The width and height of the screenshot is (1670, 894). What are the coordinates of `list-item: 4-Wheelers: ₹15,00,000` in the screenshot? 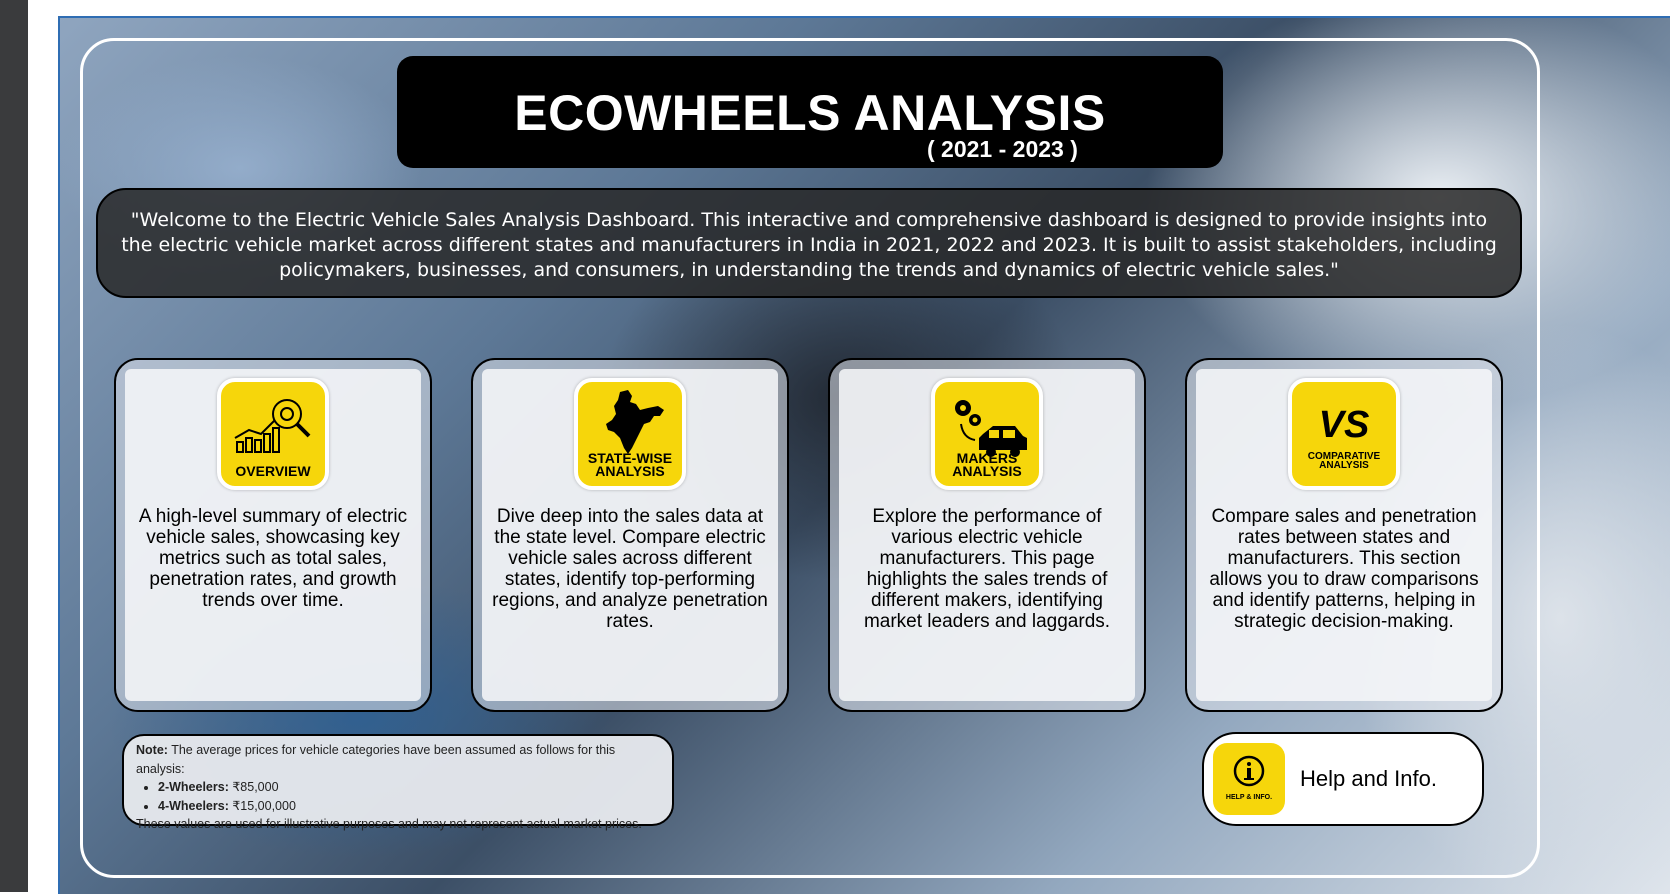 It's located at (409, 806).